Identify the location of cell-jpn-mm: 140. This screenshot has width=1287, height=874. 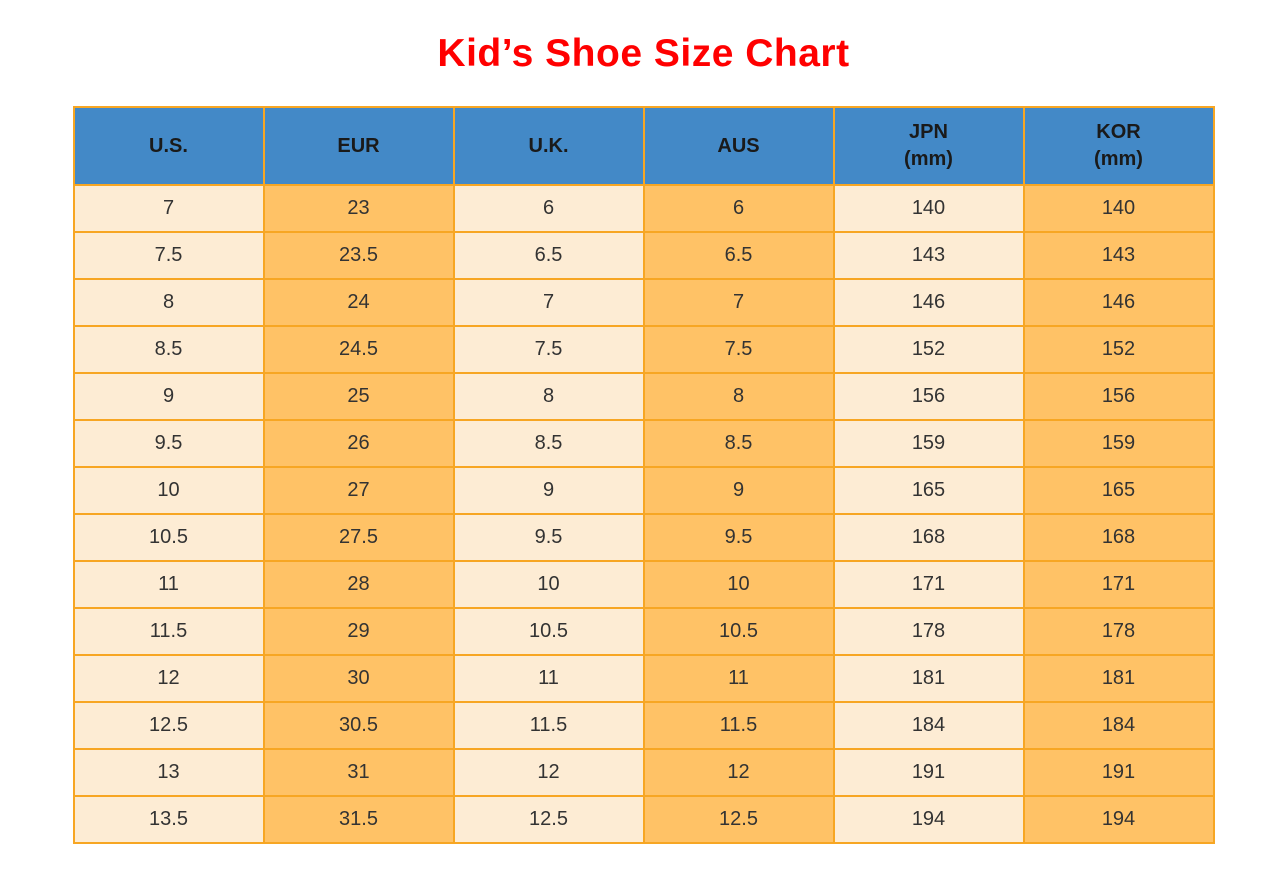
(928, 208).